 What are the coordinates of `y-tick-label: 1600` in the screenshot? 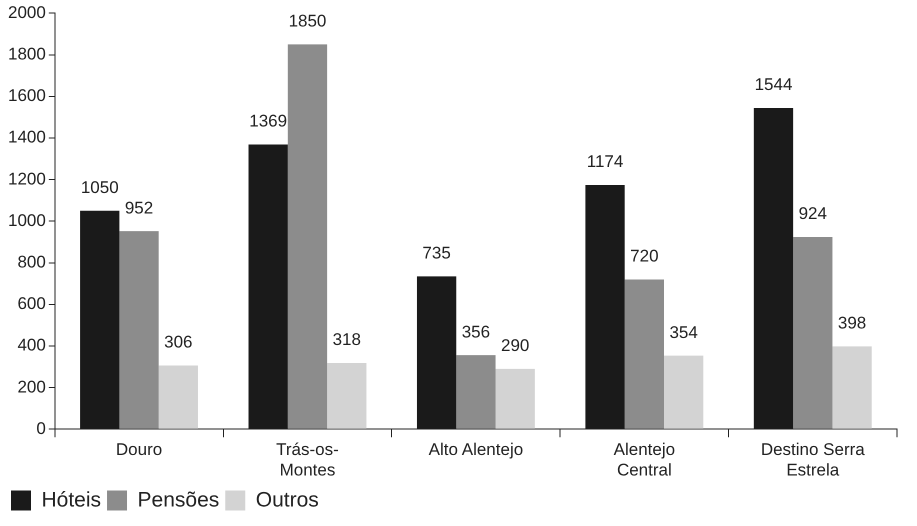 It's located at (27, 96).